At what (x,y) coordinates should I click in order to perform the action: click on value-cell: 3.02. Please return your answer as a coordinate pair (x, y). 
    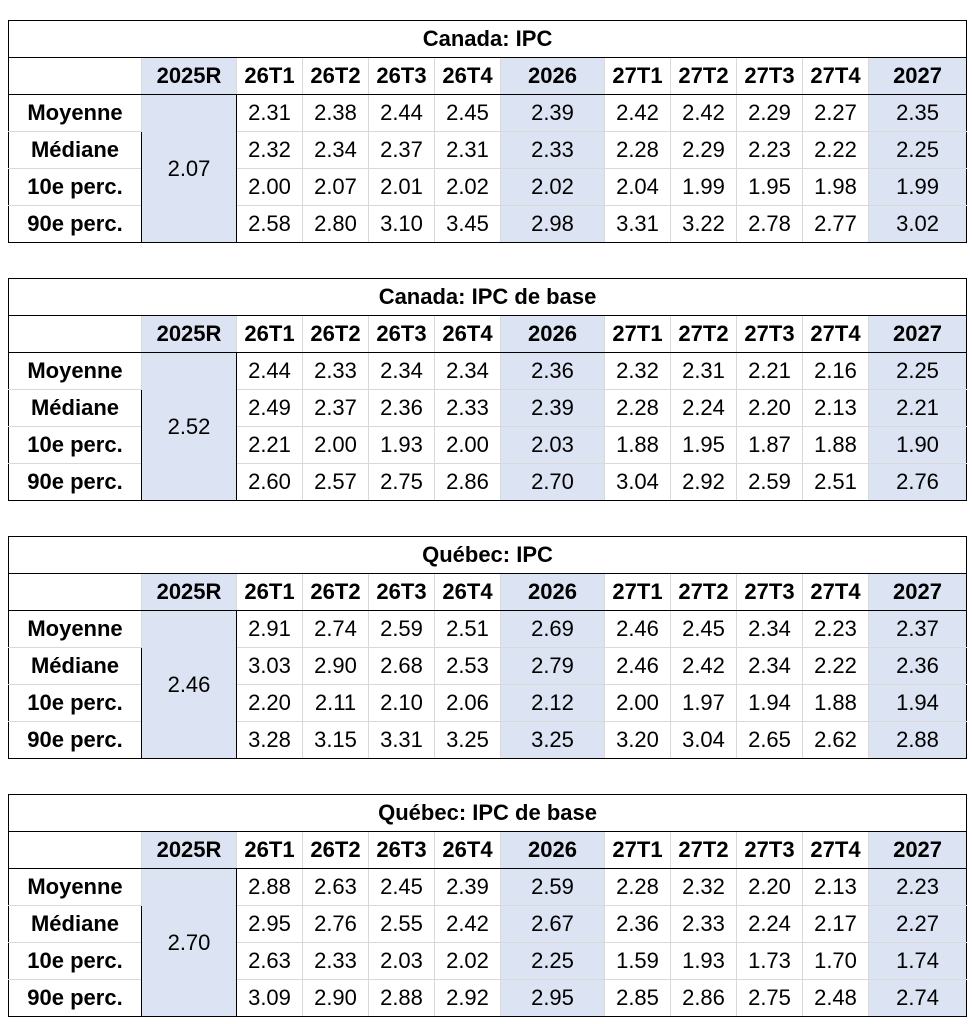
    Looking at the image, I should click on (917, 224).